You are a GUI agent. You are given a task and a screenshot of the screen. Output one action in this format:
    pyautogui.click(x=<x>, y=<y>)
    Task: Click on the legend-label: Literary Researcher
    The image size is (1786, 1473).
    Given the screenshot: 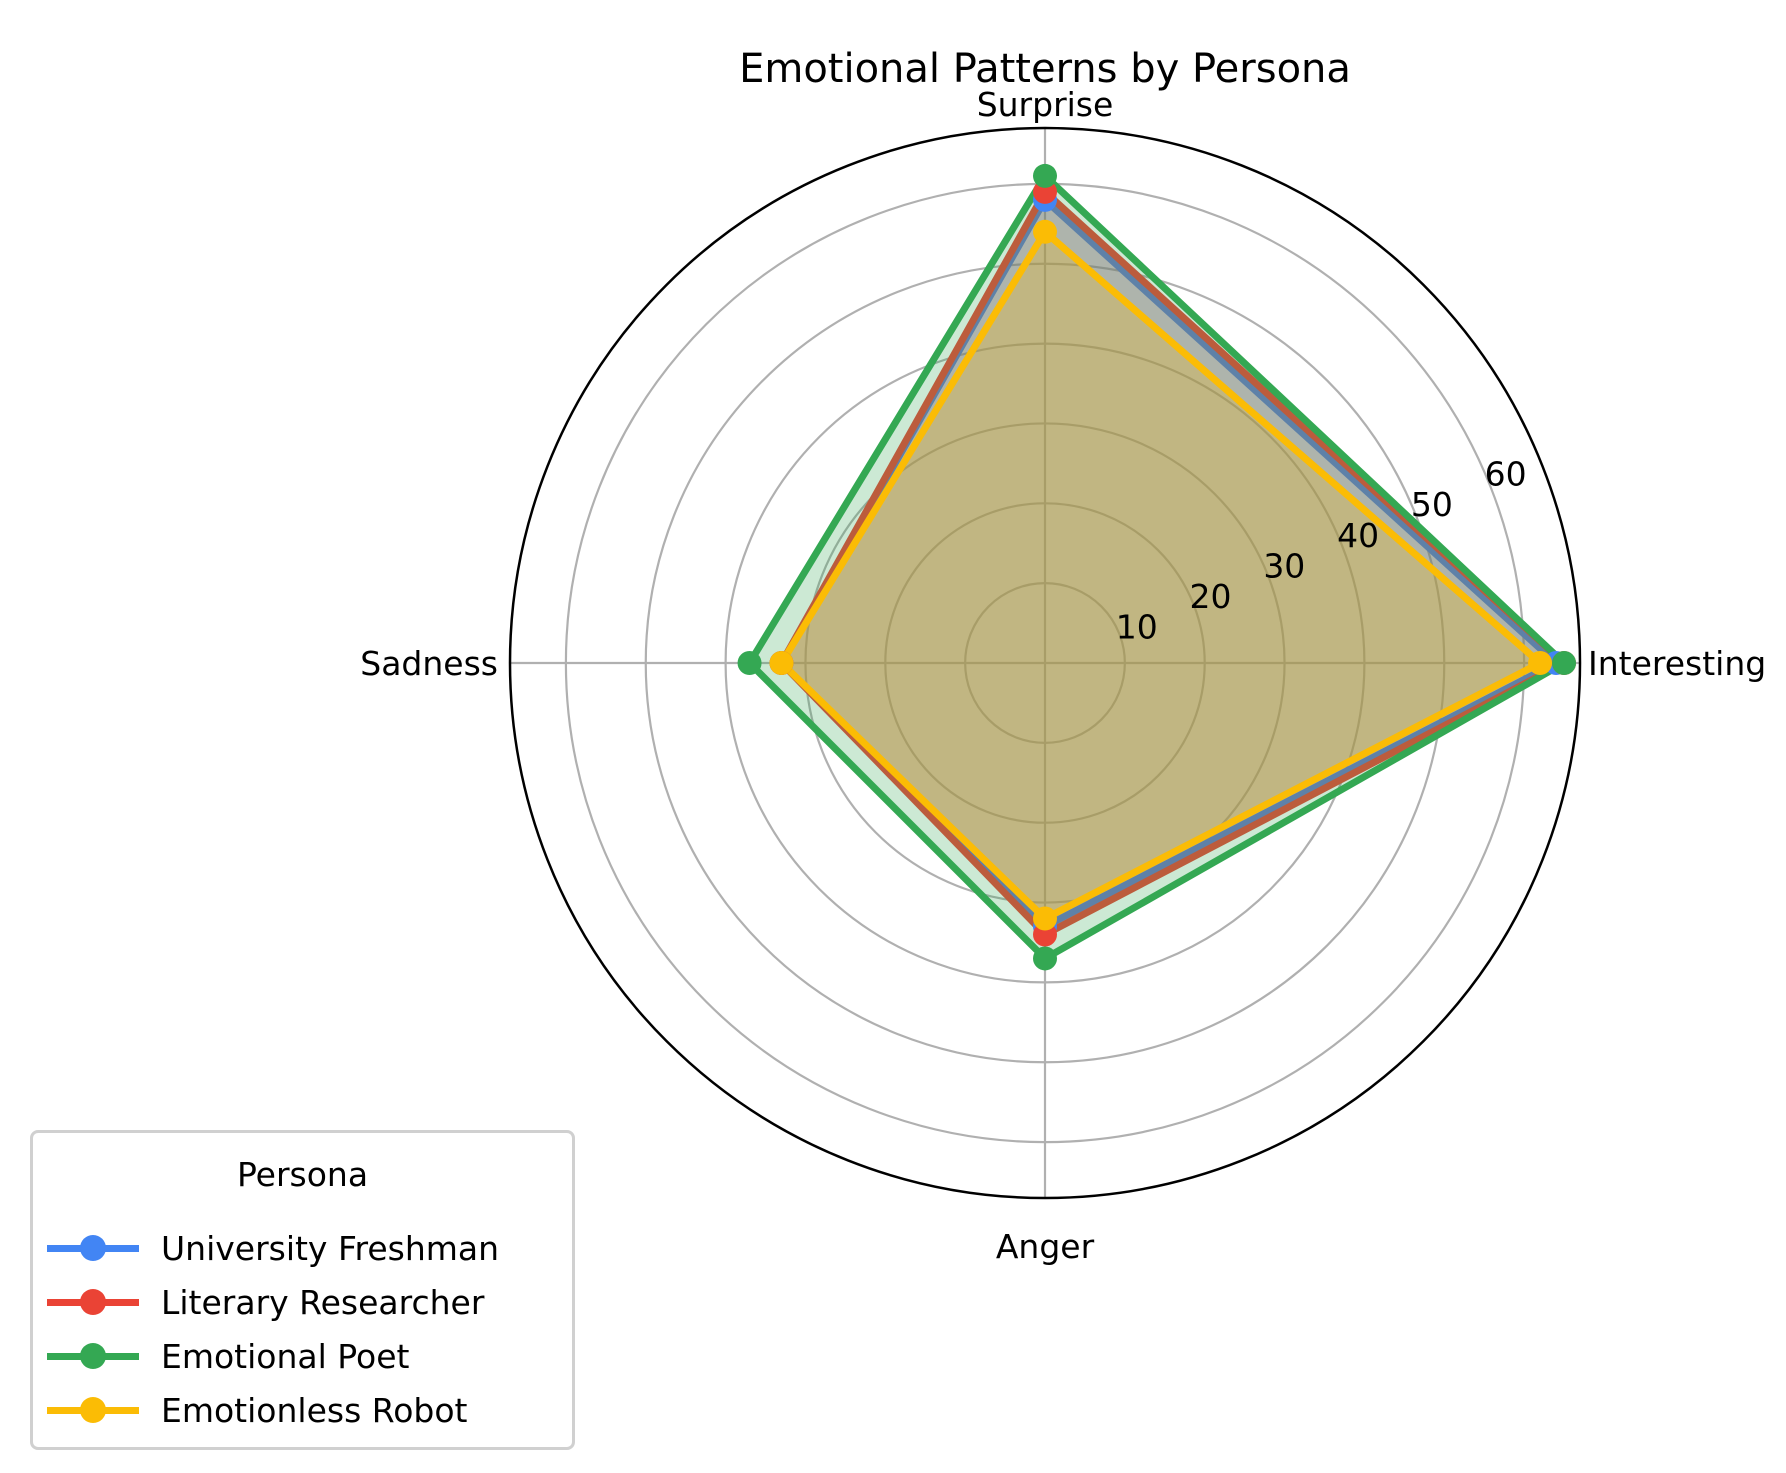 What is the action you would take?
    pyautogui.click(x=323, y=1302)
    